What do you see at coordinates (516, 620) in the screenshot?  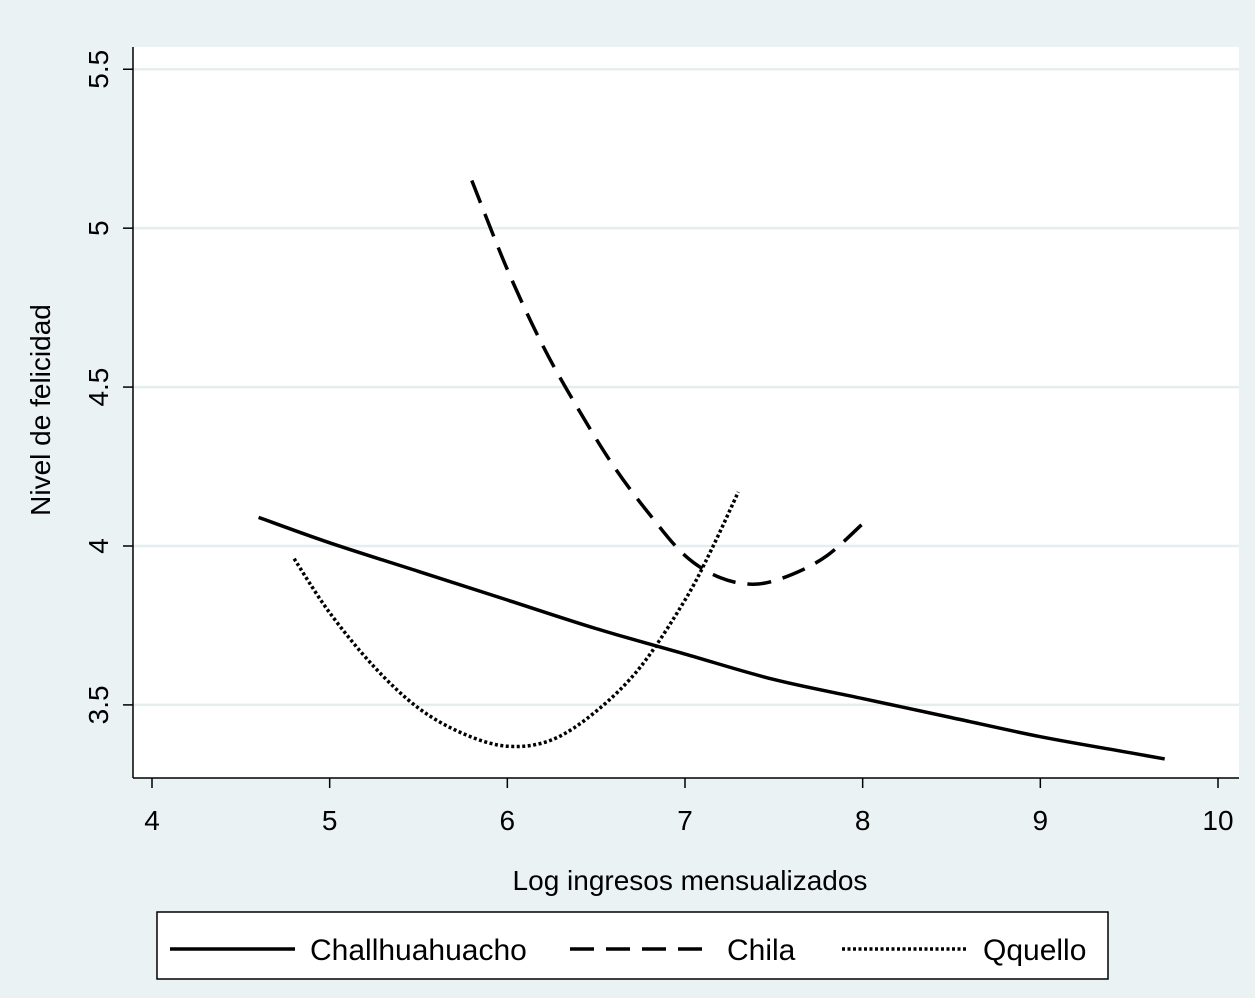 I see `series-line-qquello` at bounding box center [516, 620].